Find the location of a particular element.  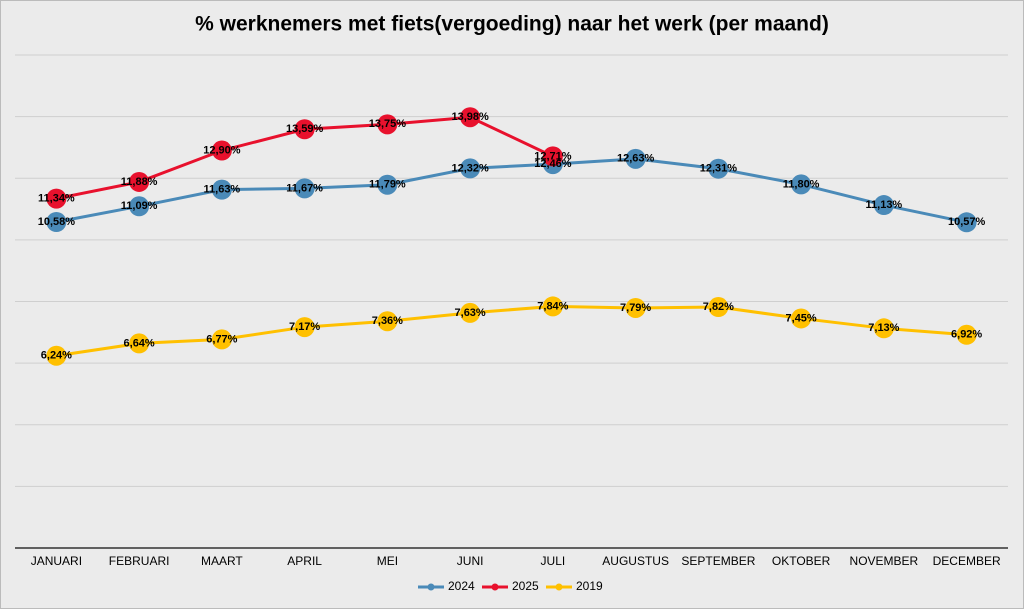

data-label: 11,34% is located at coordinates (56, 198).